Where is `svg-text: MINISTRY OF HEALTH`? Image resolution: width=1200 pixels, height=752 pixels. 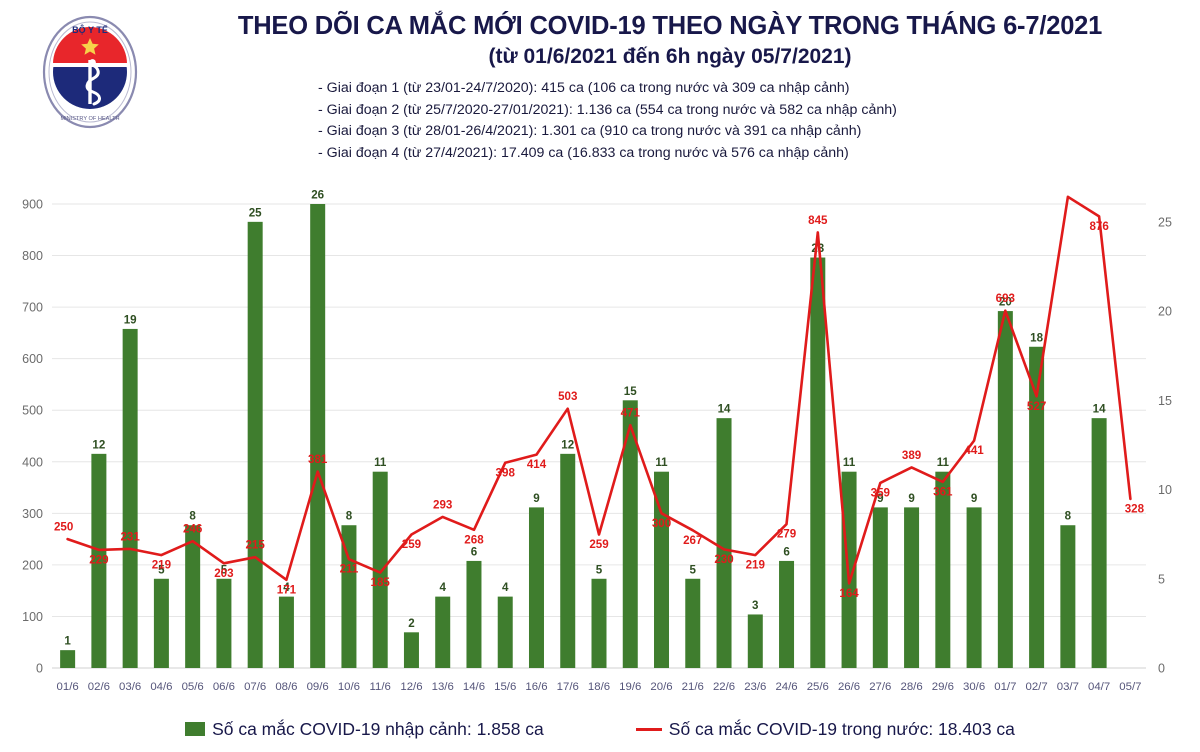 svg-text: MINISTRY OF HEALTH is located at coordinates (89, 119).